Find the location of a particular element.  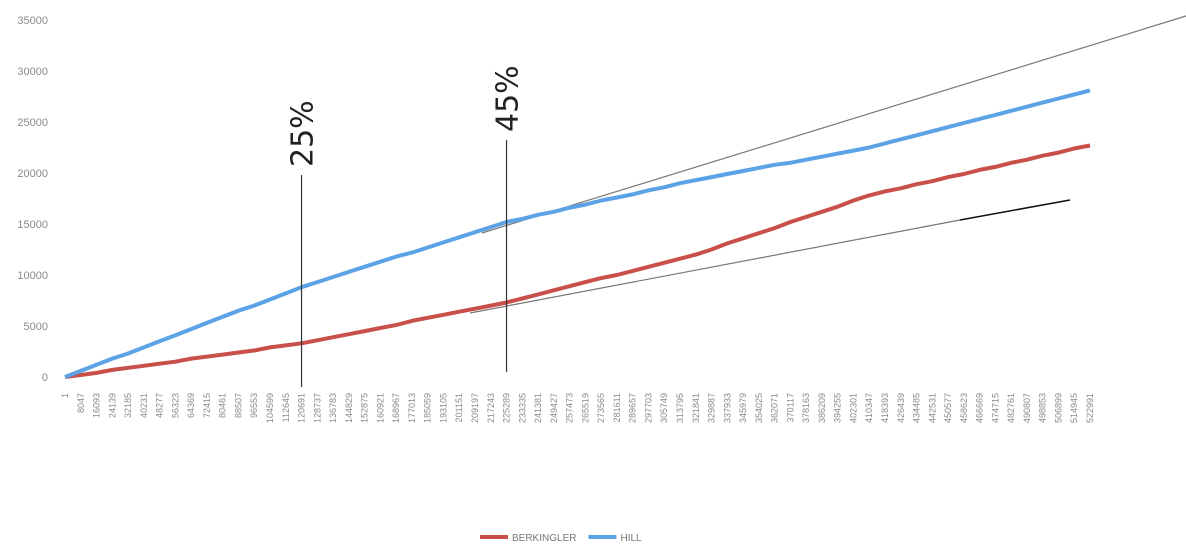

x-tick-label: 16093 is located at coordinates (97, 405).